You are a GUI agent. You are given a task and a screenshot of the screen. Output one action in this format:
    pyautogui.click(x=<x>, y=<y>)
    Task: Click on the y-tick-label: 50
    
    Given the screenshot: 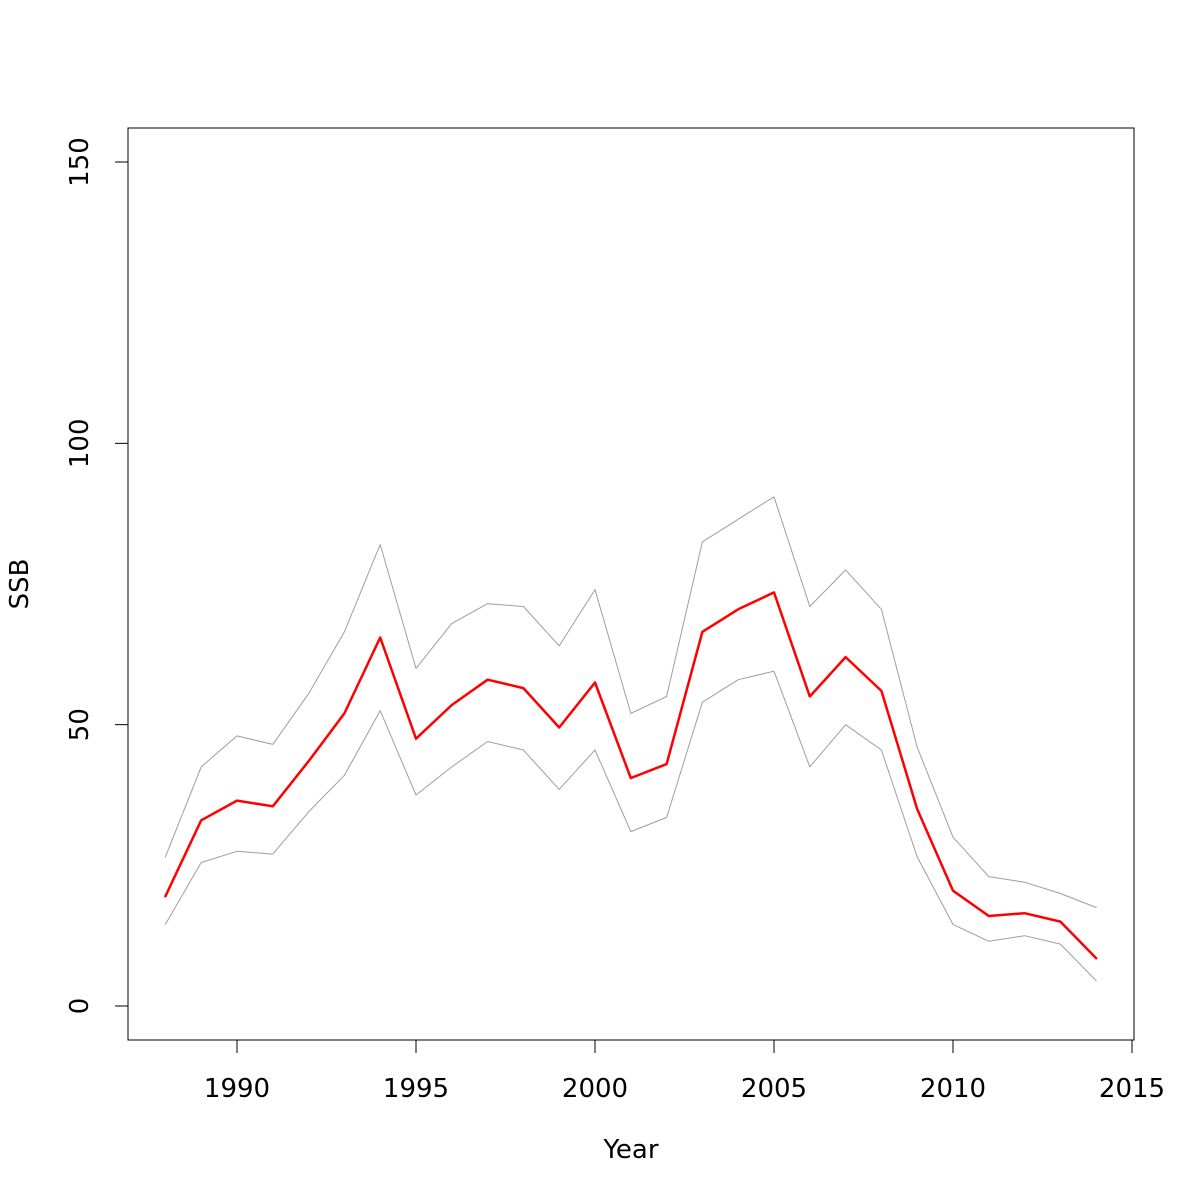 What is the action you would take?
    pyautogui.click(x=80, y=724)
    